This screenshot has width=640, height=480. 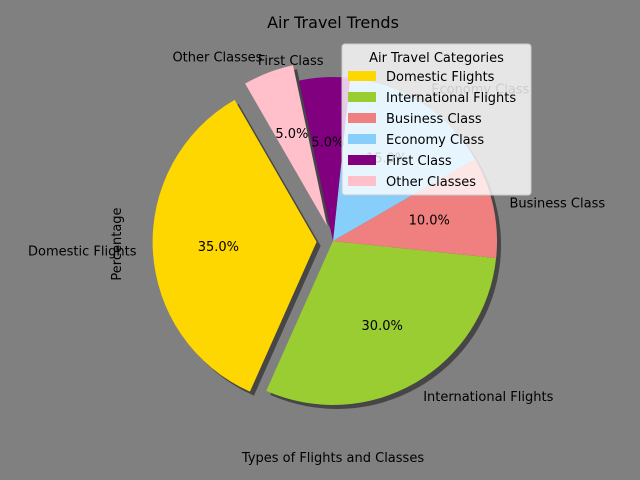 I want to click on y-axis-label: Percentage, so click(x=117, y=243).